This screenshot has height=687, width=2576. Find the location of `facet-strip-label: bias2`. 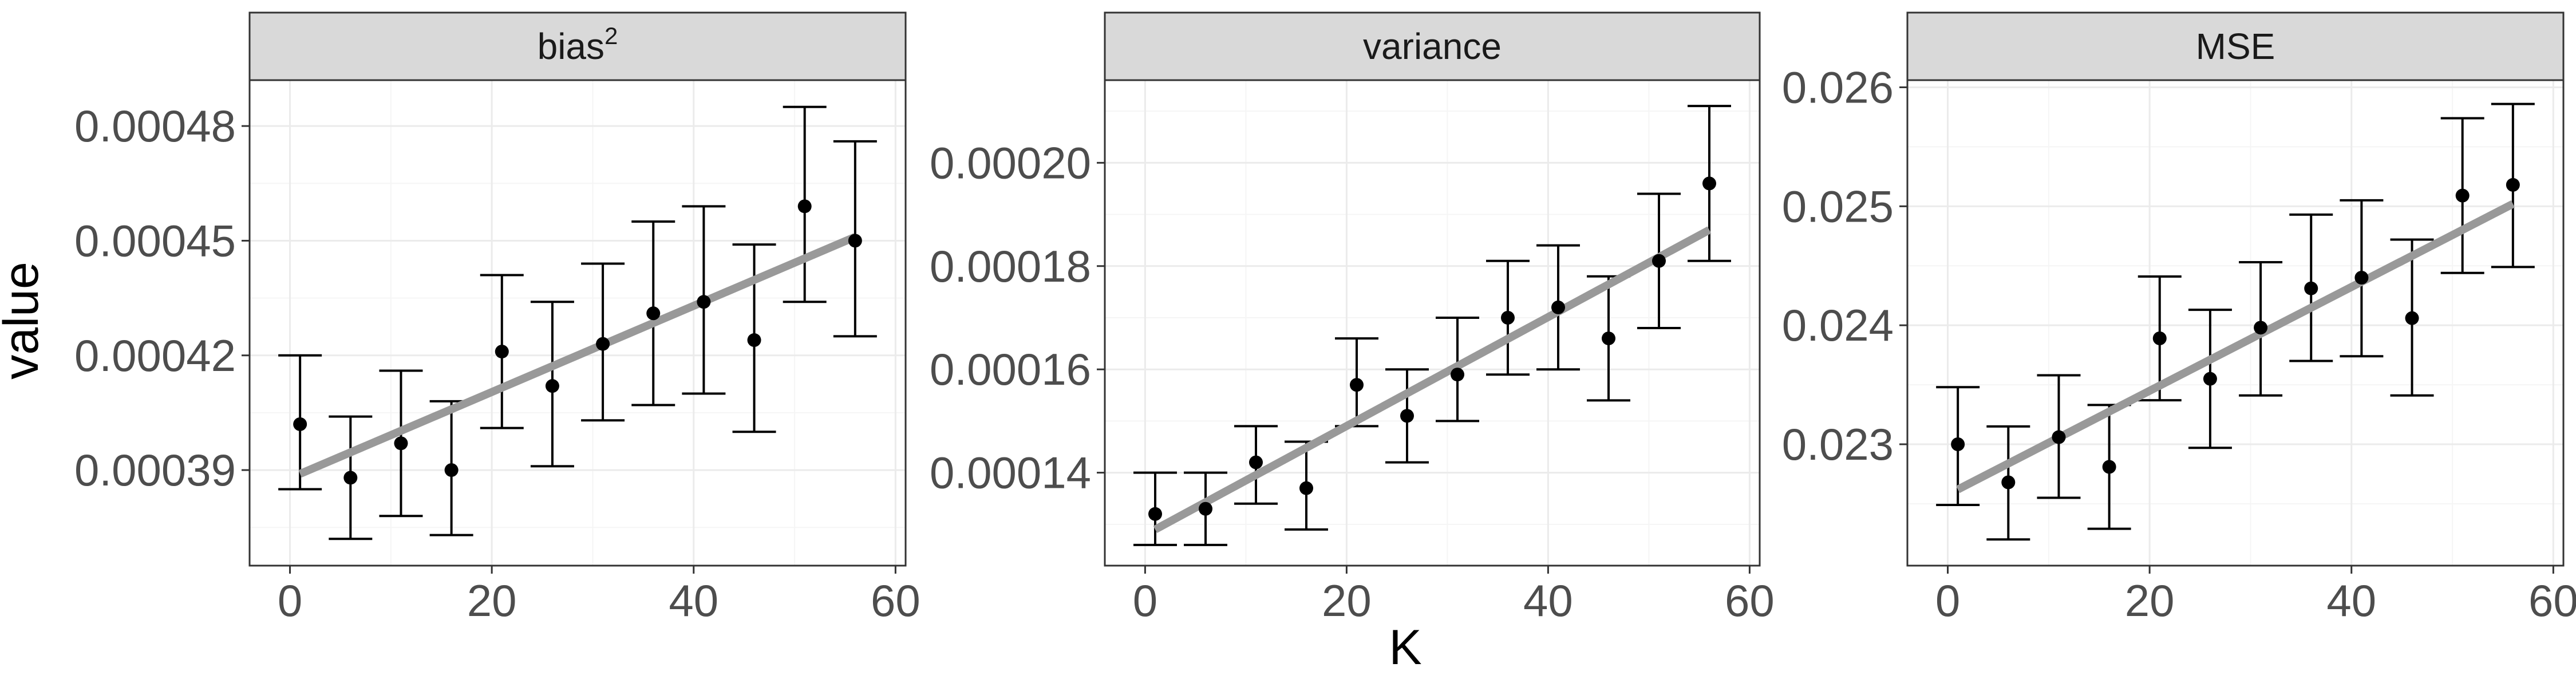

facet-strip-label: bias2 is located at coordinates (578, 45).